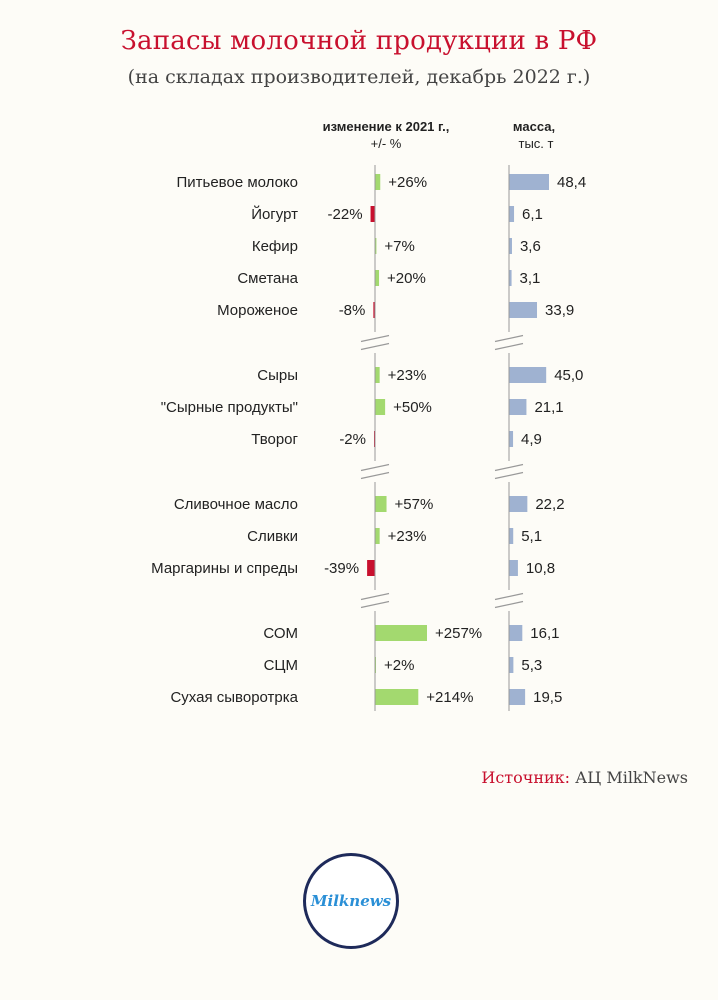  I want to click on mass-header-line1: масса,, so click(534, 126).